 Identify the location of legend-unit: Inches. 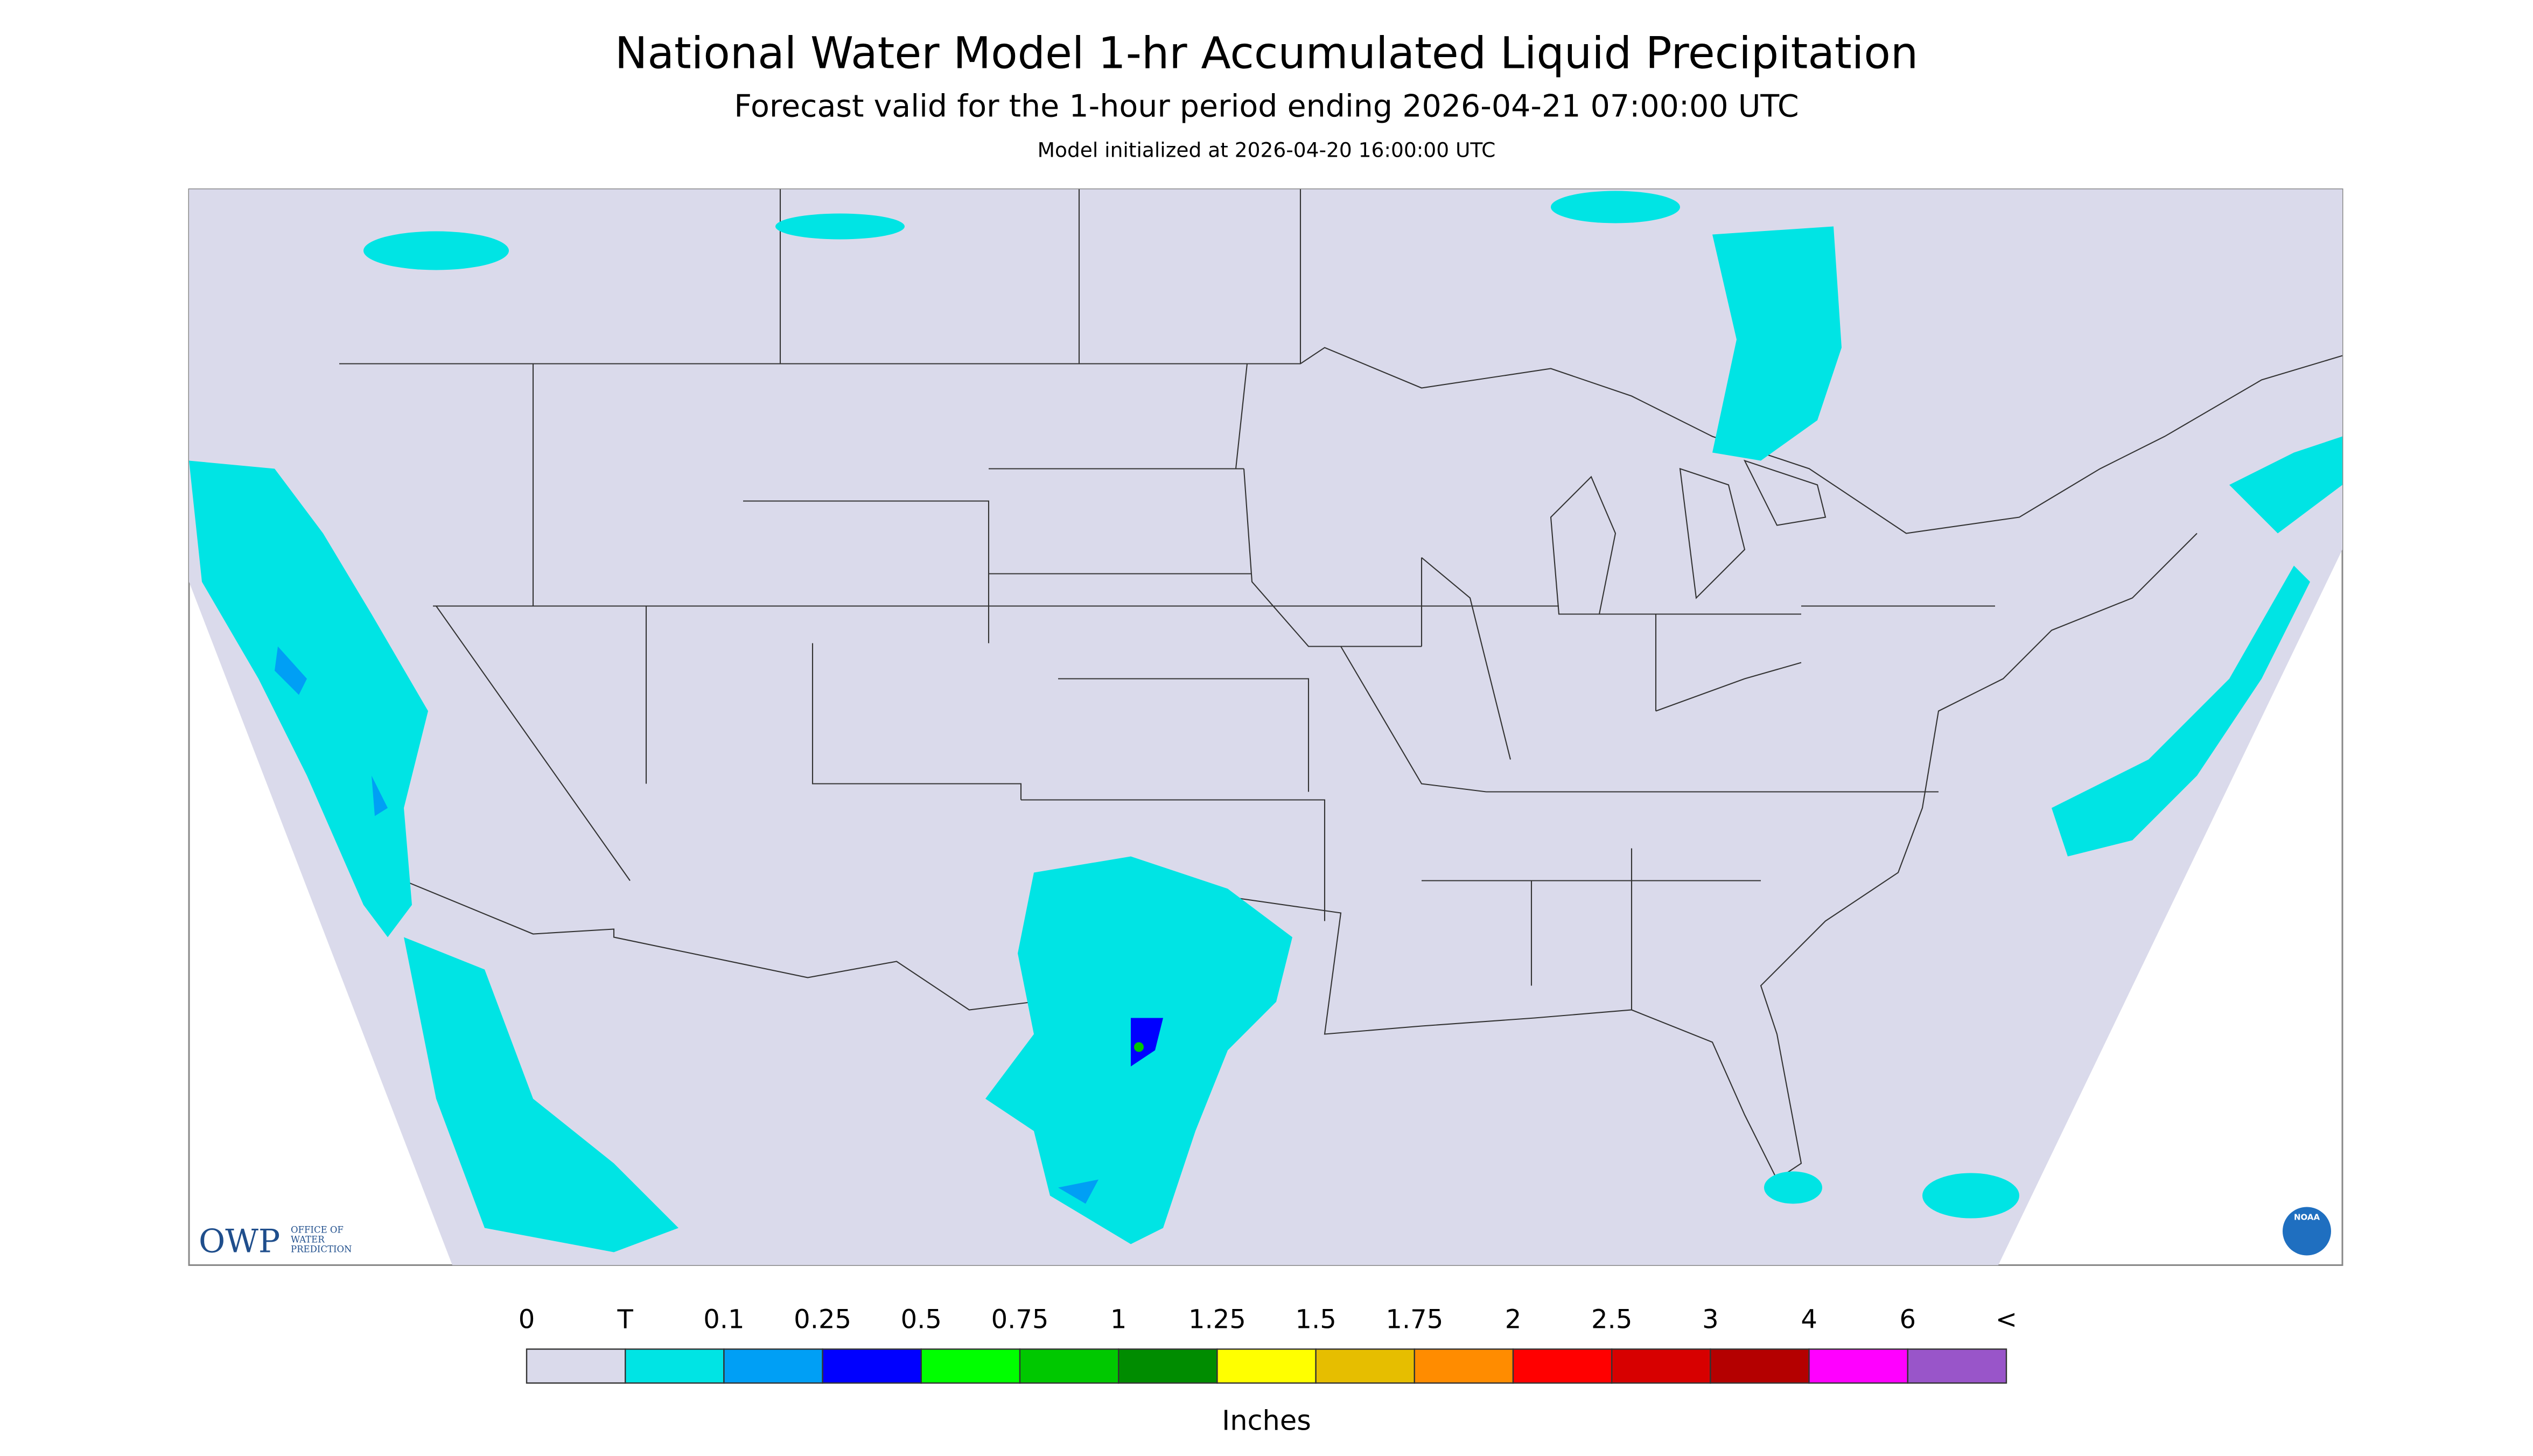
(1266, 1421).